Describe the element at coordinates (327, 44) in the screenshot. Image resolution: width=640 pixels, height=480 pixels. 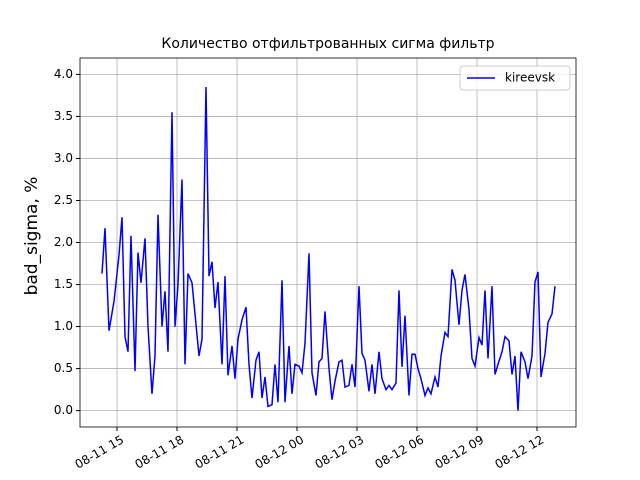
I see `chart-title: Количество отфильтрованных сигма фильтр` at that location.